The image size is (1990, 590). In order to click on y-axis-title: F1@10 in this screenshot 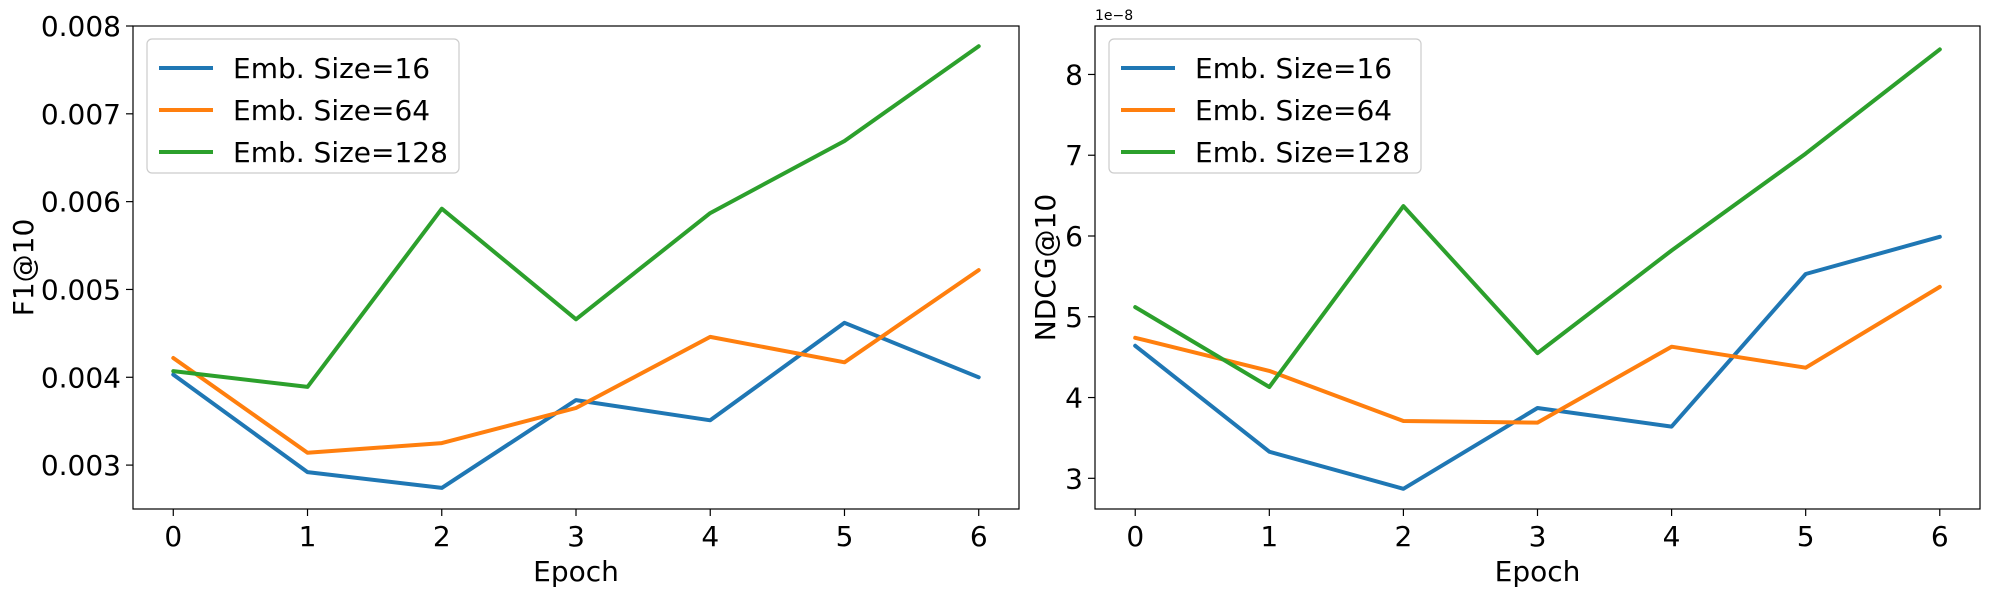, I will do `click(23, 268)`.